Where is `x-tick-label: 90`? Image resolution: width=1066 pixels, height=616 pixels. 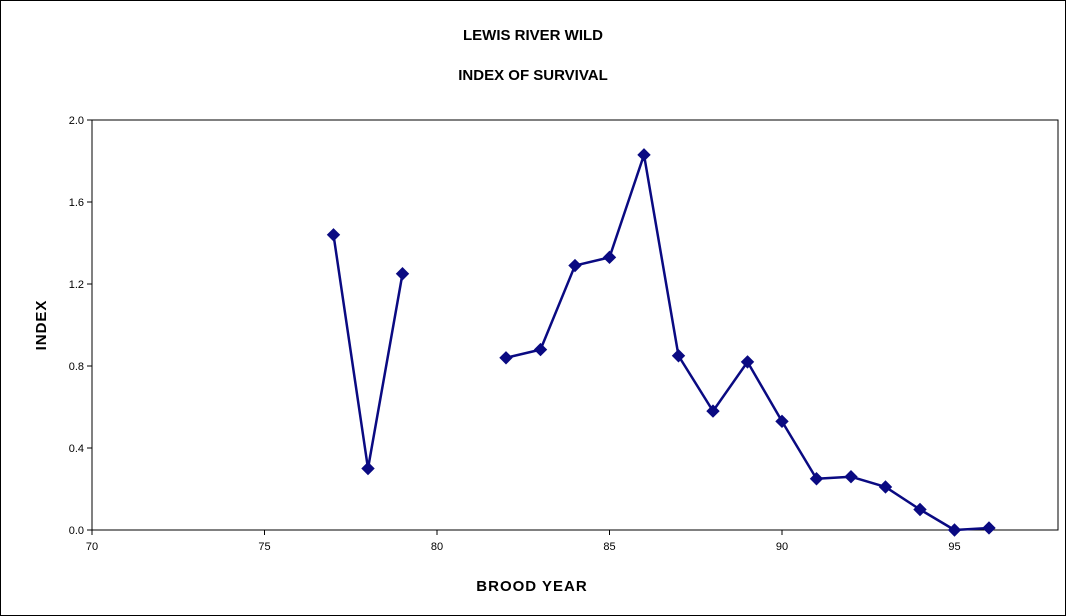 x-tick-label: 90 is located at coordinates (782, 547).